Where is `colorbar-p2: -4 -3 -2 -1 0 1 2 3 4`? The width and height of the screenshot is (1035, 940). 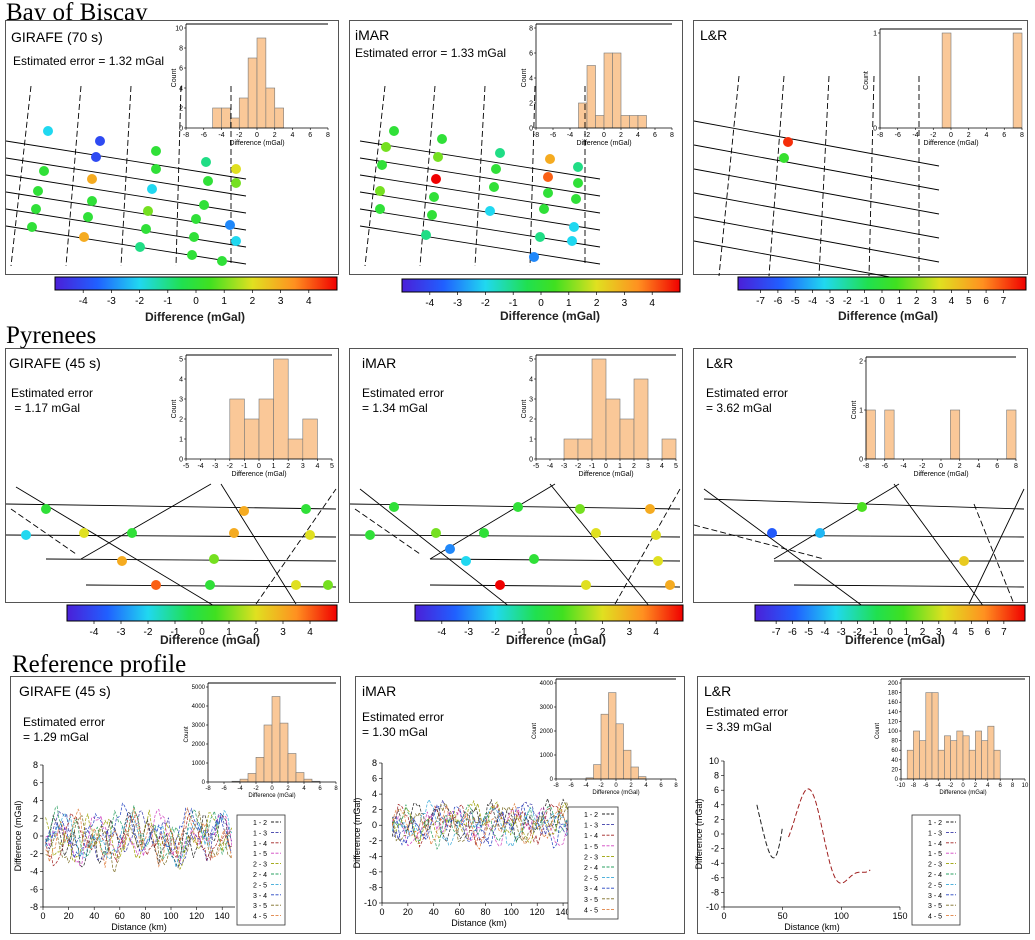
colorbar-p2: -4 -3 -2 -1 0 1 2 3 4 is located at coordinates (549, 621).